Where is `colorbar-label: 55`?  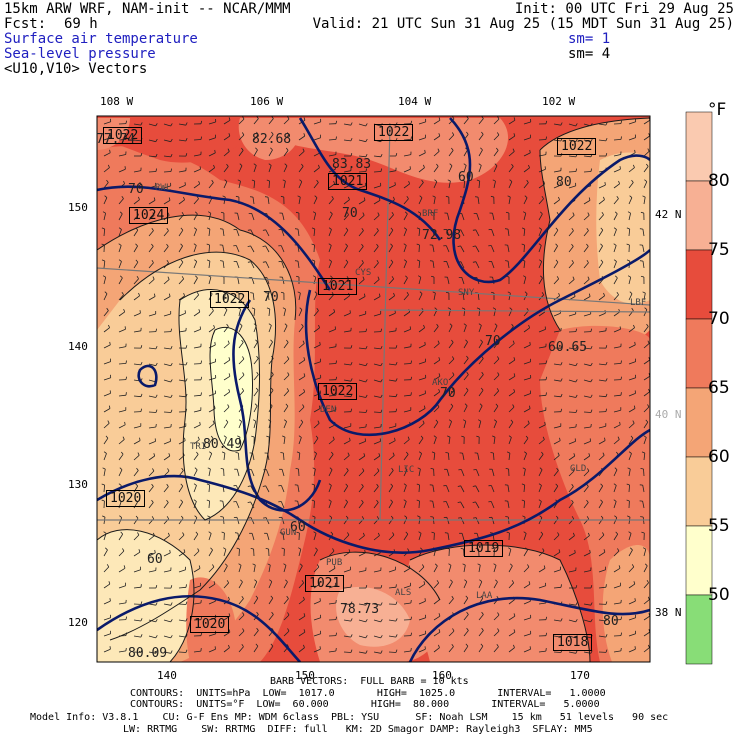
colorbar-label: 55 is located at coordinates (719, 526).